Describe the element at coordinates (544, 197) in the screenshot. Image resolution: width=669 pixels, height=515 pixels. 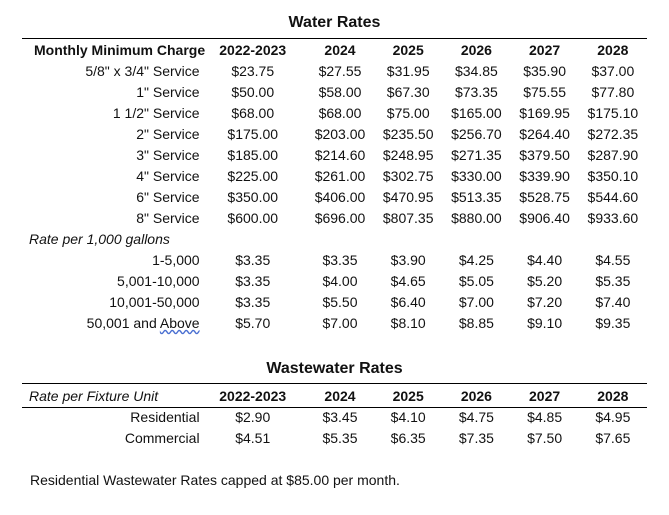
I see `rate-cell: $528.75` at that location.